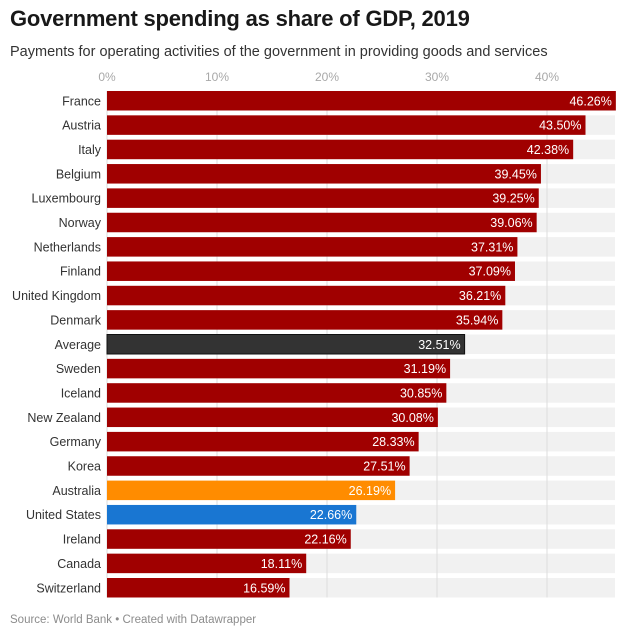 The image size is (626, 639). Describe the element at coordinates (229, 539) in the screenshot. I see `bar-ireland` at that location.